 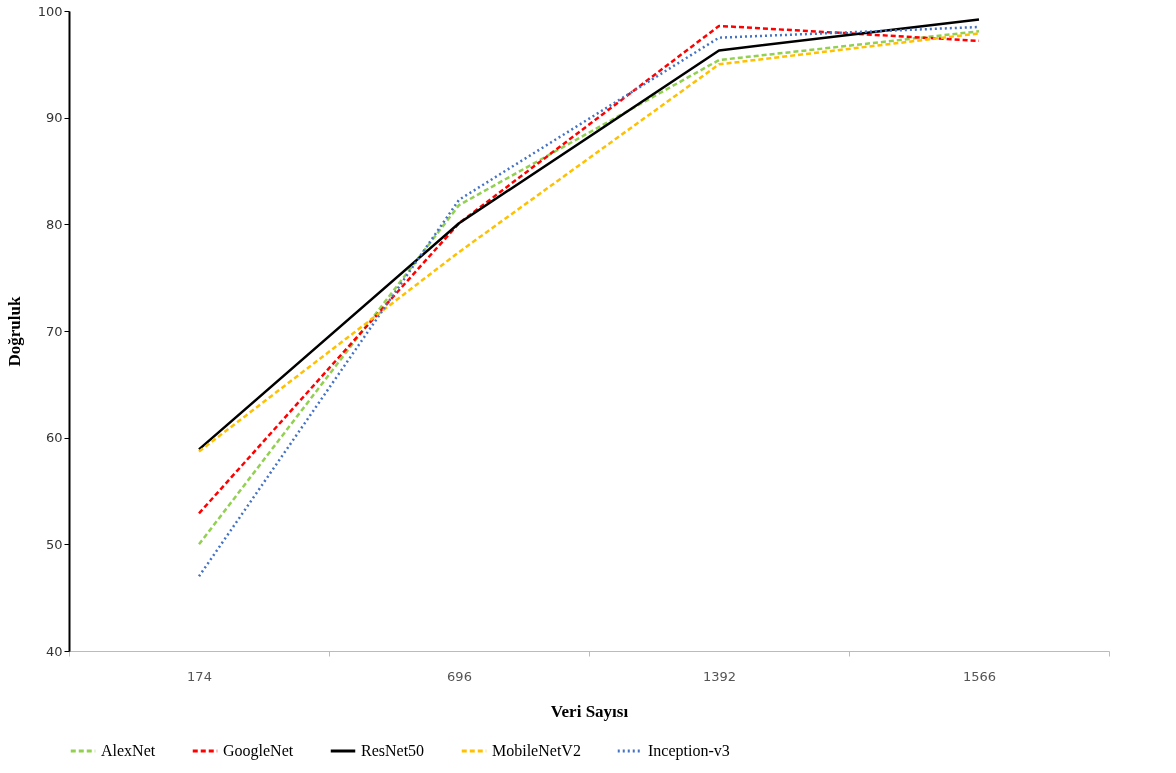 What do you see at coordinates (459, 676) in the screenshot?
I see `x-tick-label: 696` at bounding box center [459, 676].